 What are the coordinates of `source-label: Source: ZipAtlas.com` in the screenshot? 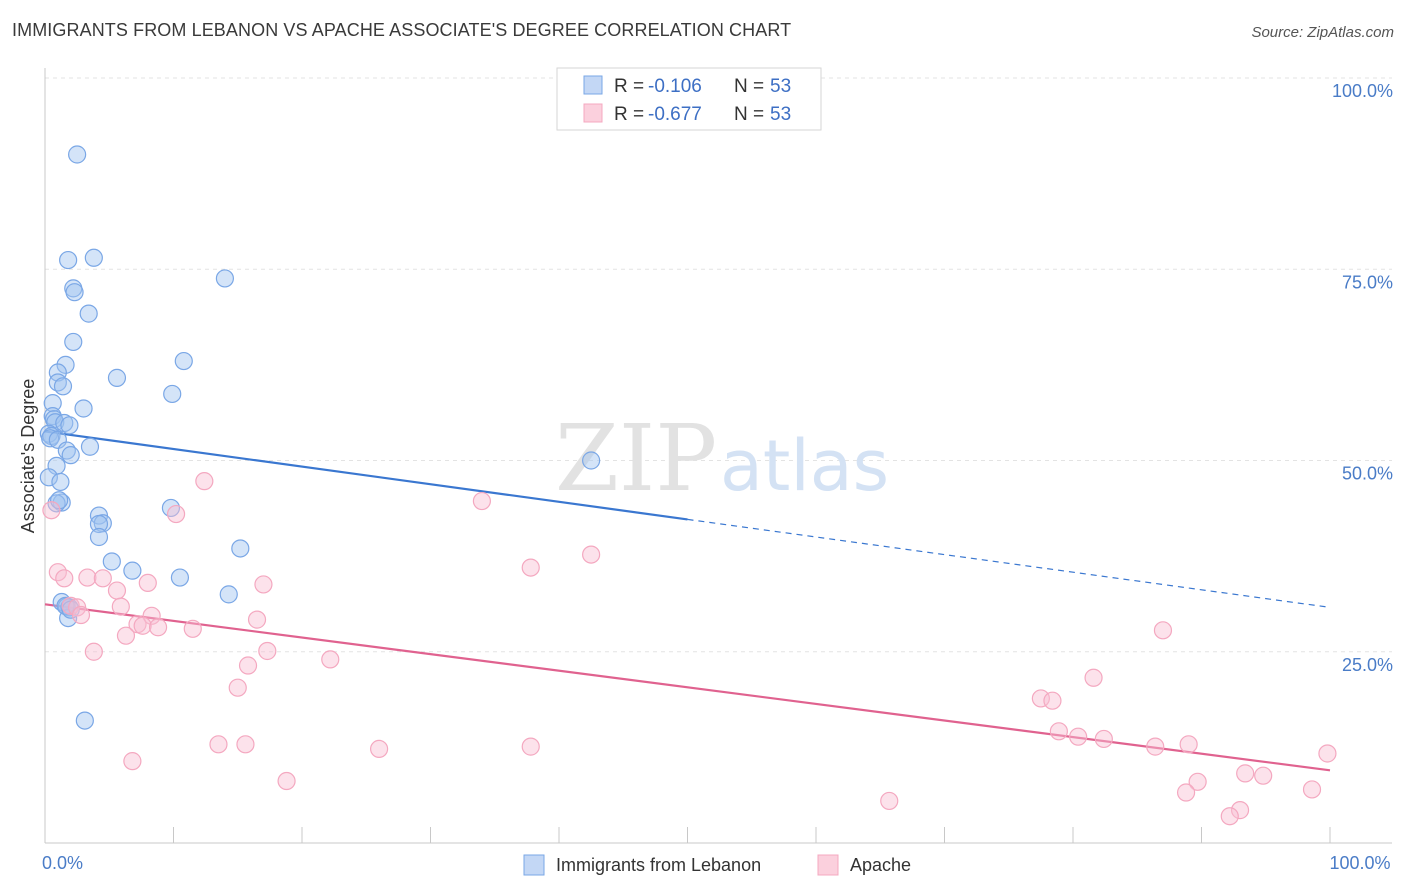 It's located at (1322, 32).